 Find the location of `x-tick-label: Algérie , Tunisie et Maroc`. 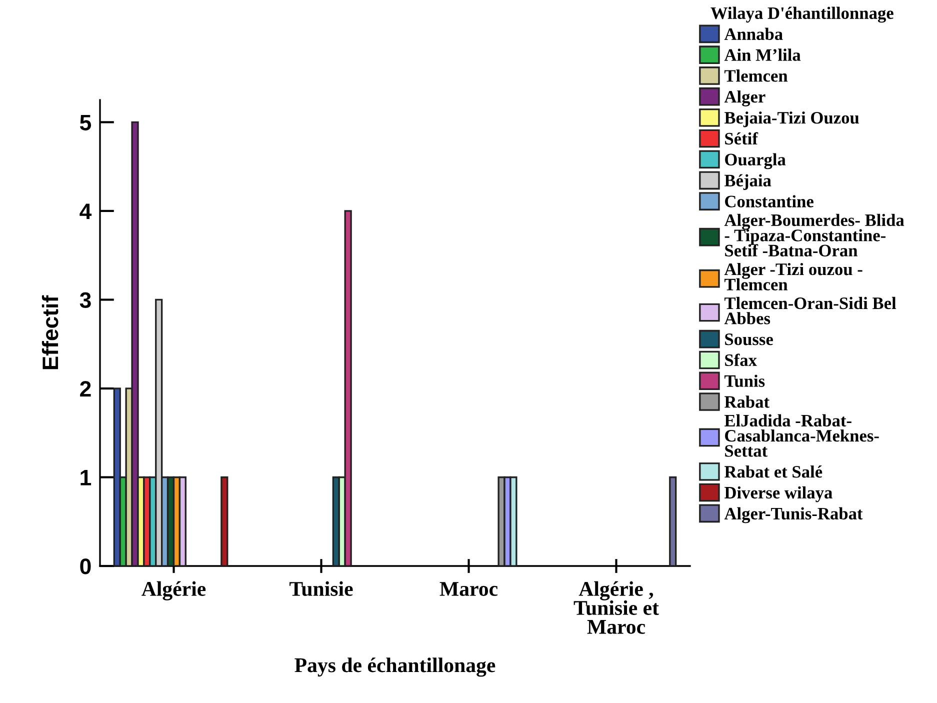

x-tick-label: Algérie , Tunisie et Maroc is located at coordinates (616, 607).